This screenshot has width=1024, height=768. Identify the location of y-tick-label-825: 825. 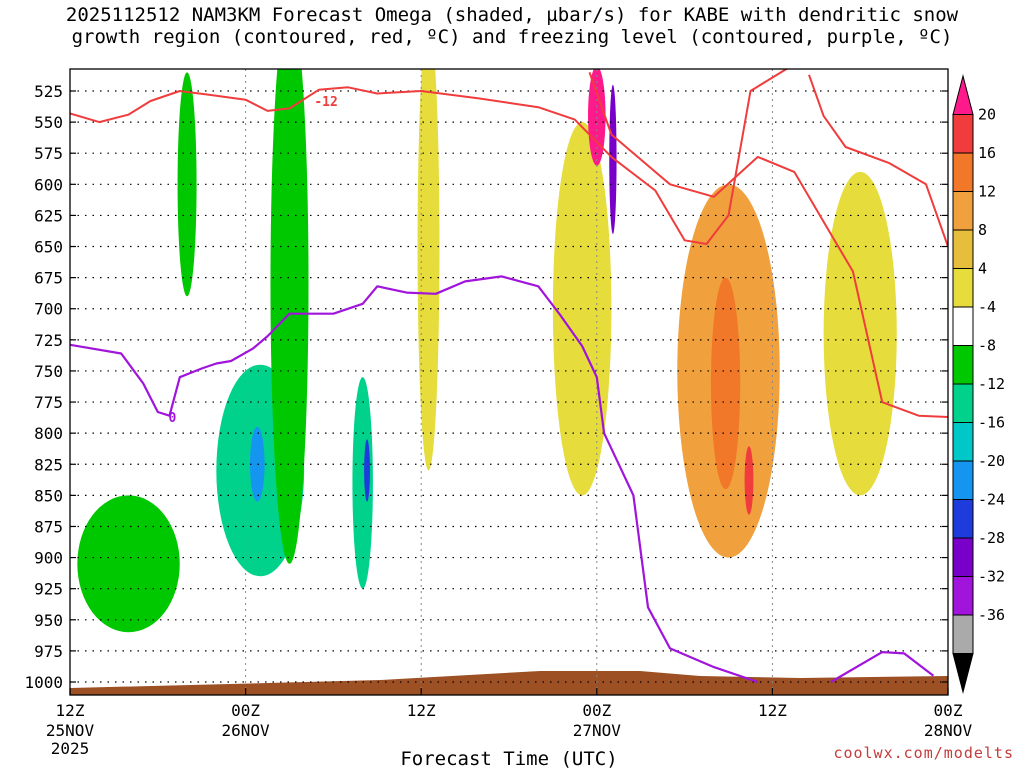
(48, 464).